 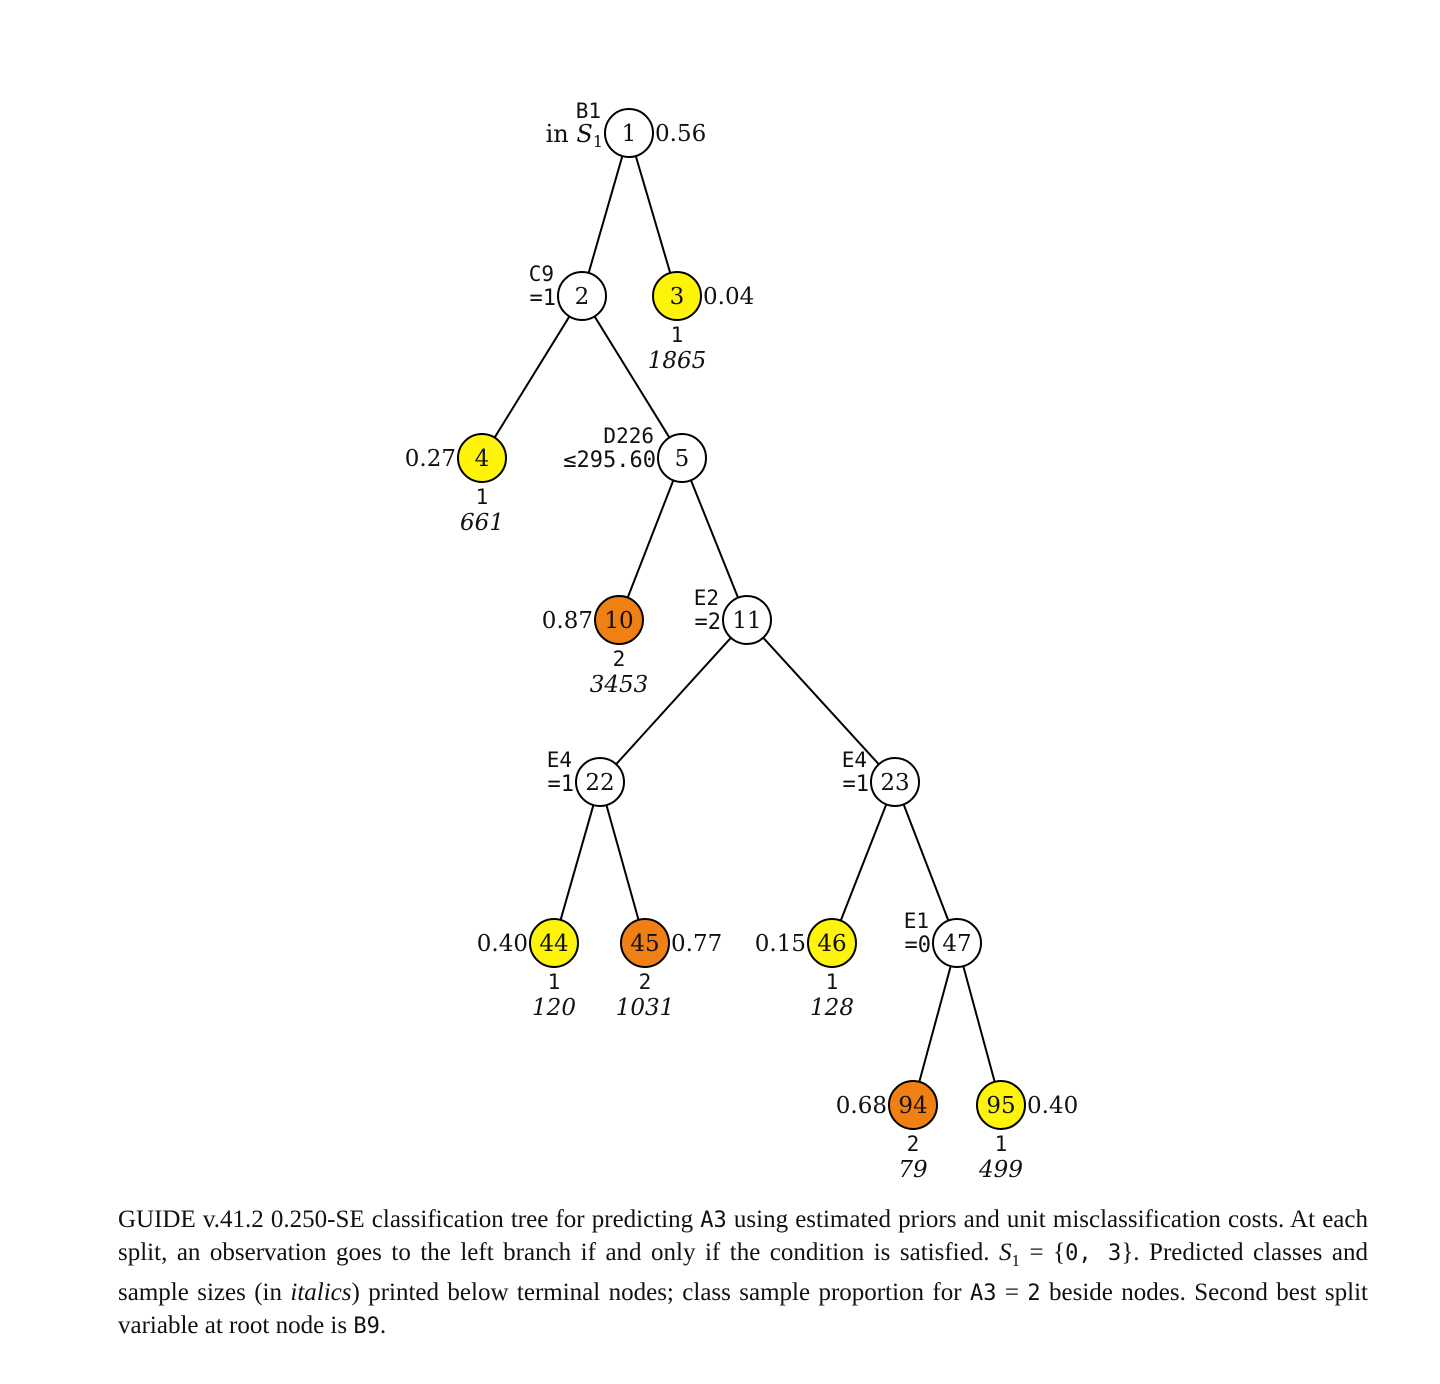 What do you see at coordinates (645, 982) in the screenshot?
I see `node-45-class: 2` at bounding box center [645, 982].